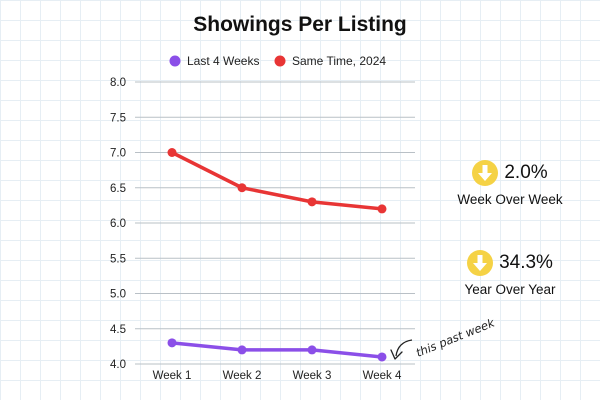 This screenshot has width=600, height=400. What do you see at coordinates (242, 376) in the screenshot?
I see `x-tick-label: Week 2` at bounding box center [242, 376].